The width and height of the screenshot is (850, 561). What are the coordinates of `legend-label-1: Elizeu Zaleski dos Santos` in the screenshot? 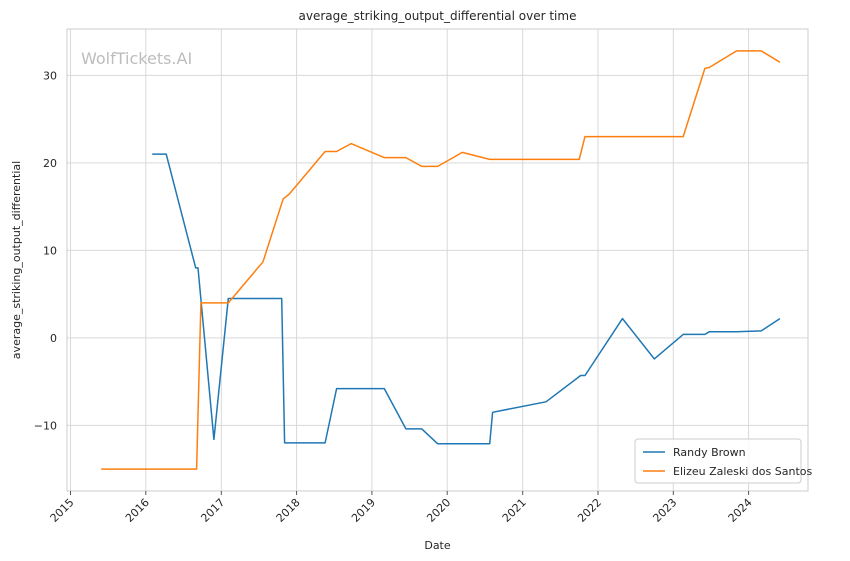 It's located at (743, 471).